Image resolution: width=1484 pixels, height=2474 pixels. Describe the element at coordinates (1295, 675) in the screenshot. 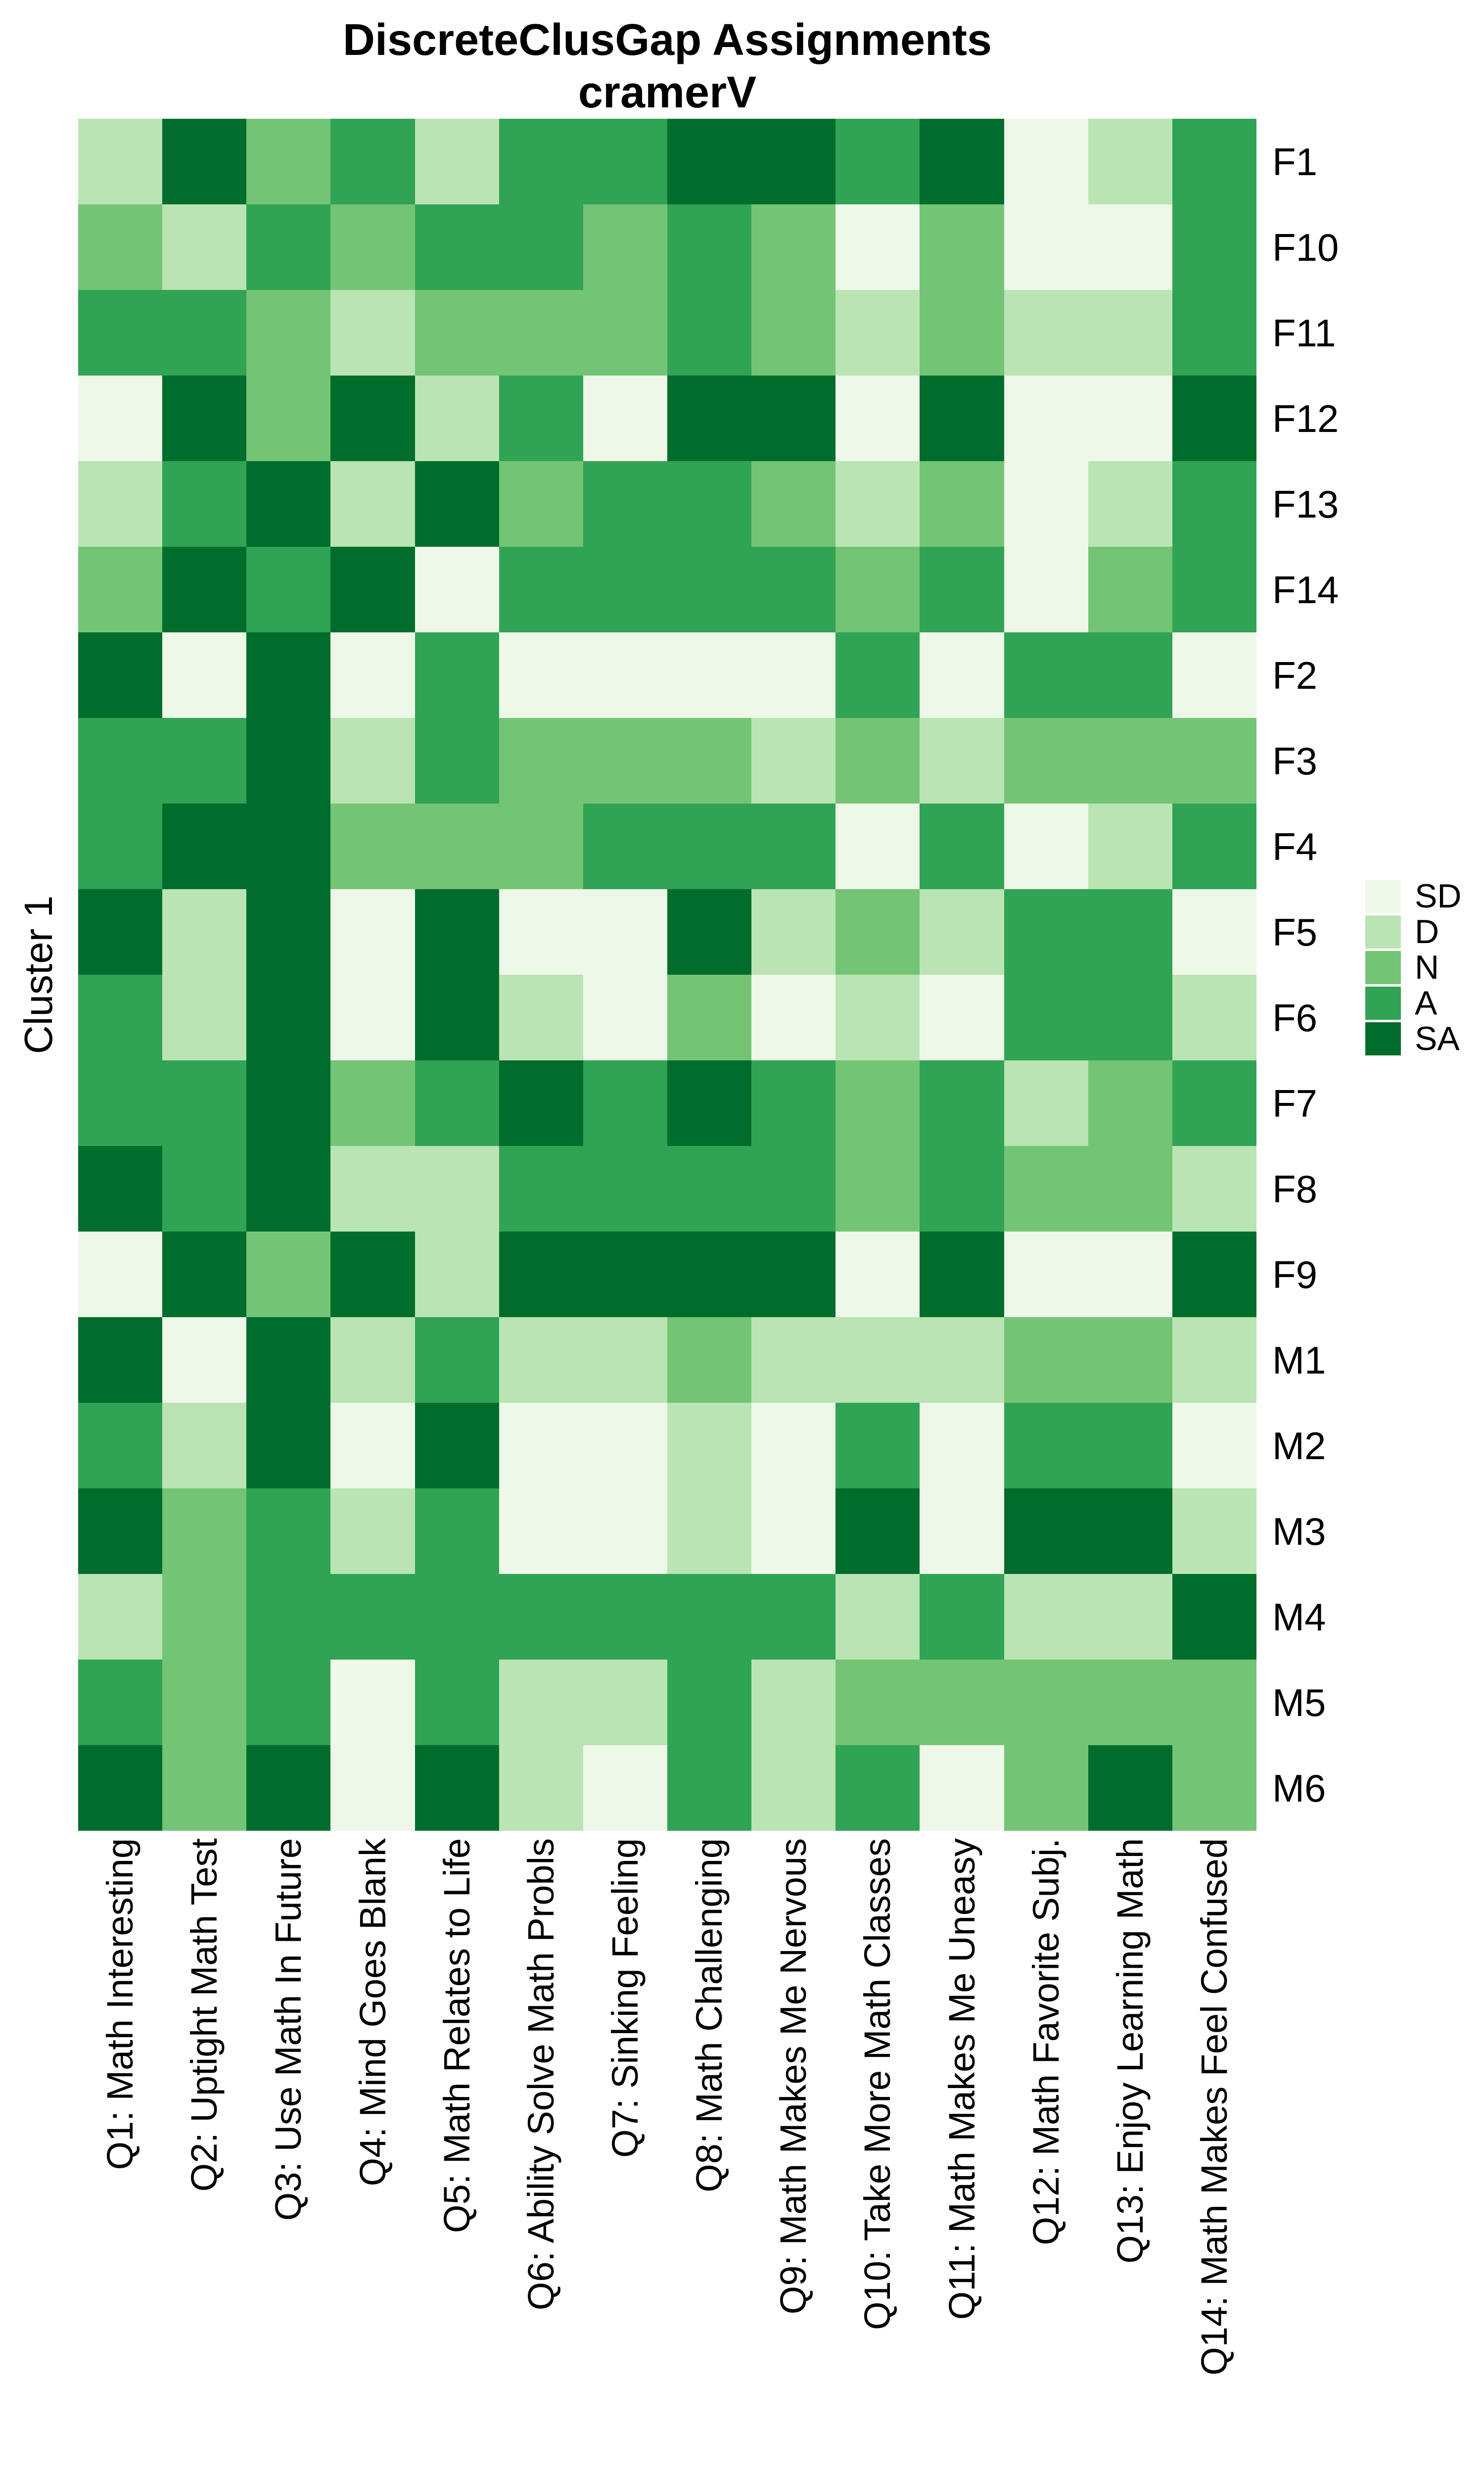

I see `row-label: F2` at that location.